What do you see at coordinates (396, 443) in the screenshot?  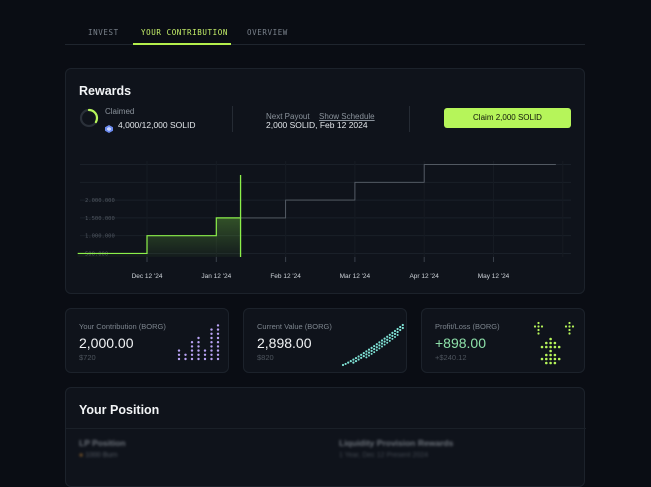 I see `lp-rewards-label: Liquidity Provision Rewards` at bounding box center [396, 443].